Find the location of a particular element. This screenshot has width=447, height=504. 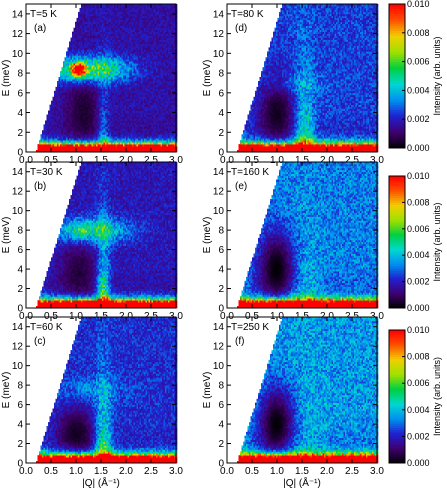

temperature-label: T=250 K is located at coordinates (250, 327).